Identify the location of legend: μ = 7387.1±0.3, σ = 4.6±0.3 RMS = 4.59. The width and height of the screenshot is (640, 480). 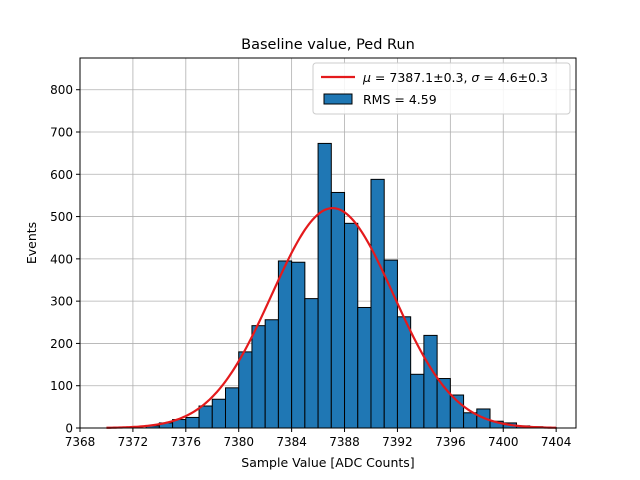
(441, 88).